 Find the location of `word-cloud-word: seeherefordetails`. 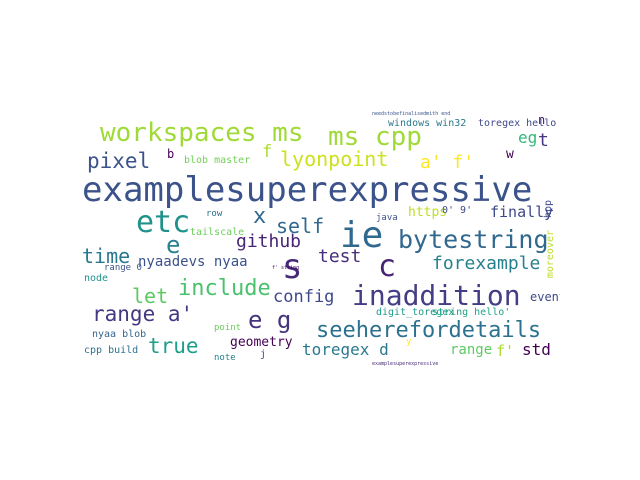

word-cloud-word: seeherefordetails is located at coordinates (429, 330).